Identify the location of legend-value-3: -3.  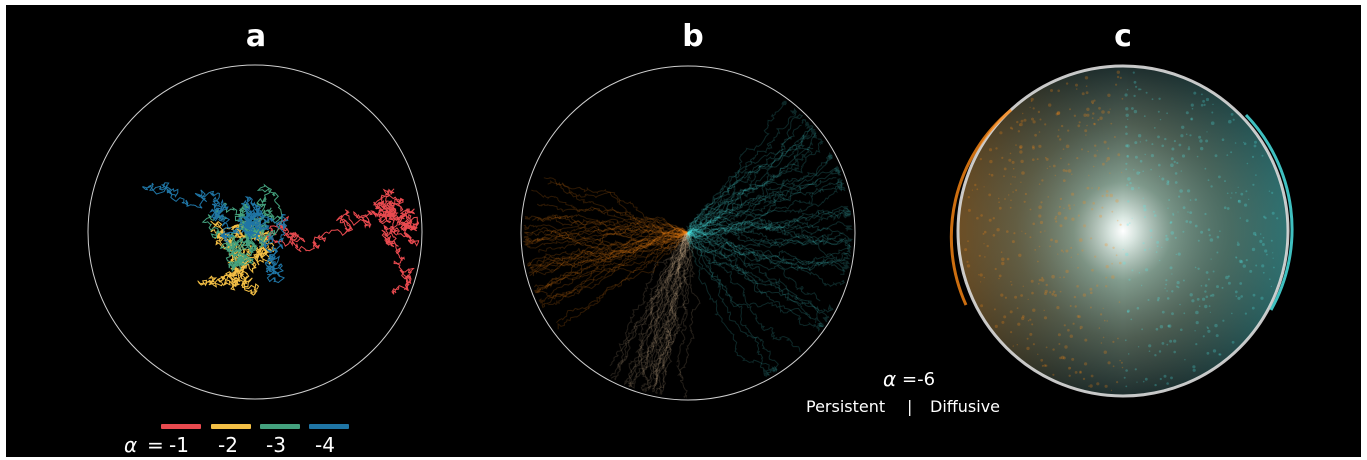
(276, 445).